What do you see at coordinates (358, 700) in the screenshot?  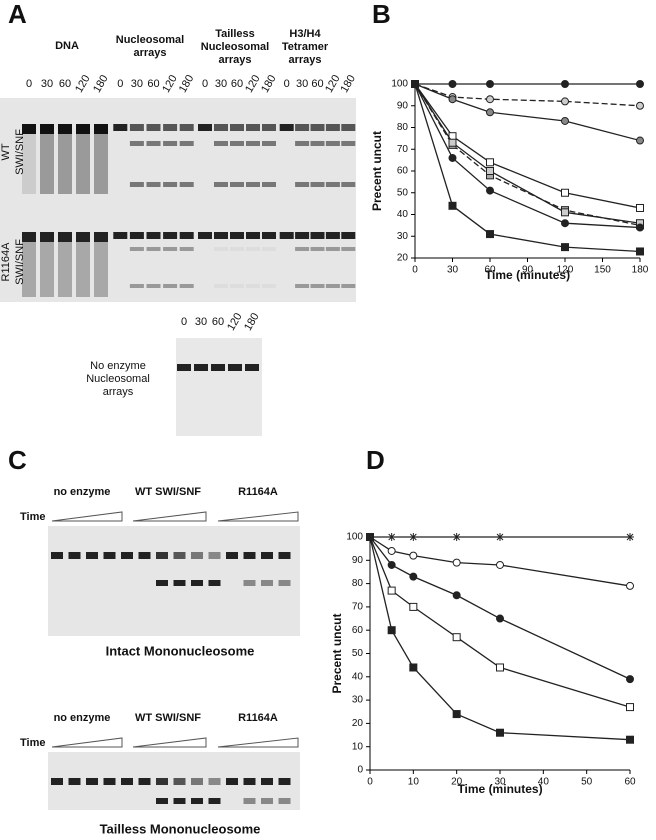 I see `y-tick-label: 30` at bounding box center [358, 700].